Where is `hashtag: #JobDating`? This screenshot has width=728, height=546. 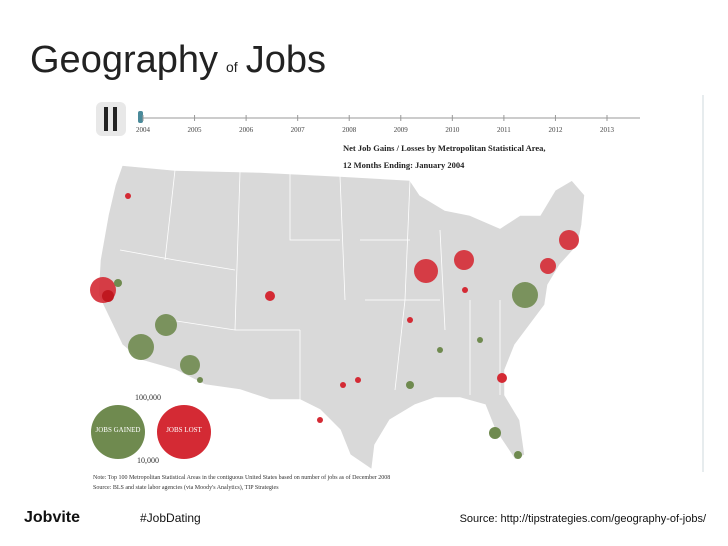 hashtag: #JobDating is located at coordinates (170, 518).